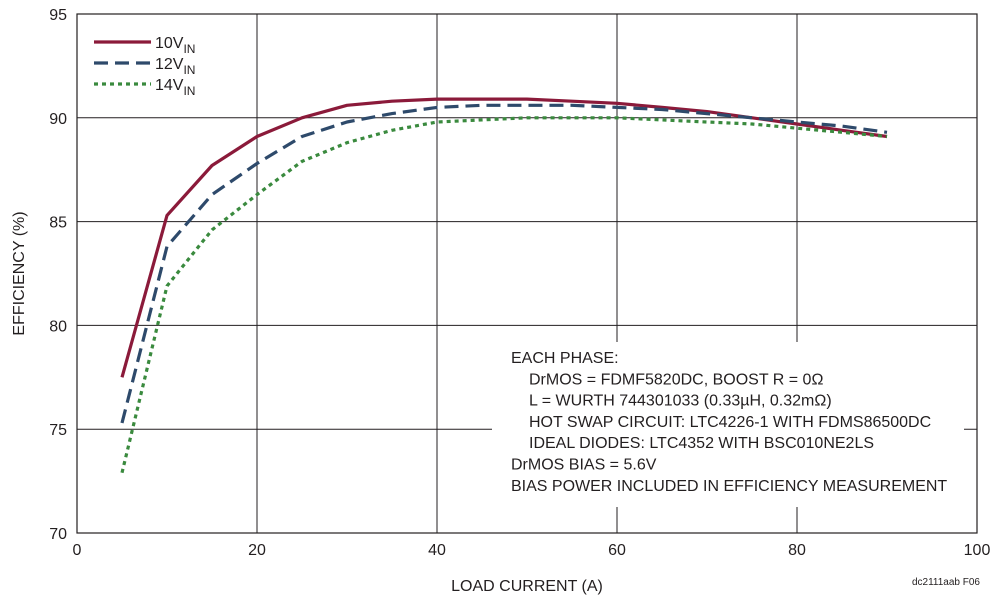 Image resolution: width=995 pixels, height=601 pixels. Describe the element at coordinates (437, 550) in the screenshot. I see `x-tick-label: 40` at that location.